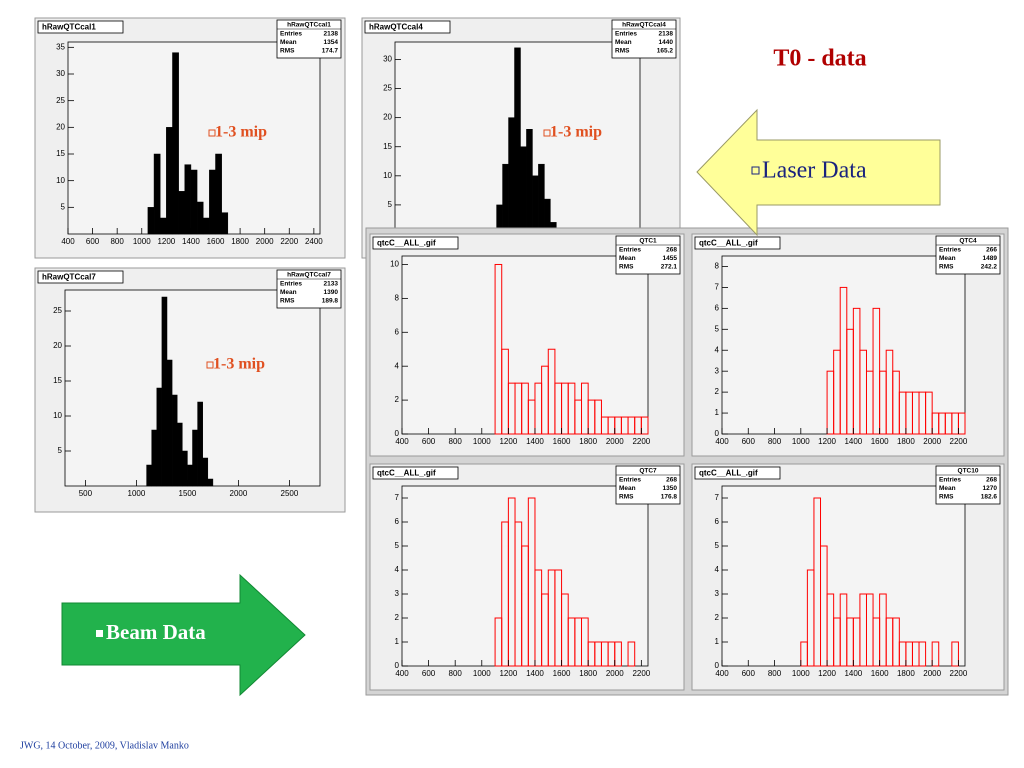 The width and height of the screenshot is (1024, 768). Describe the element at coordinates (60, 46) in the screenshot. I see `y-tick-label: 35` at that location.